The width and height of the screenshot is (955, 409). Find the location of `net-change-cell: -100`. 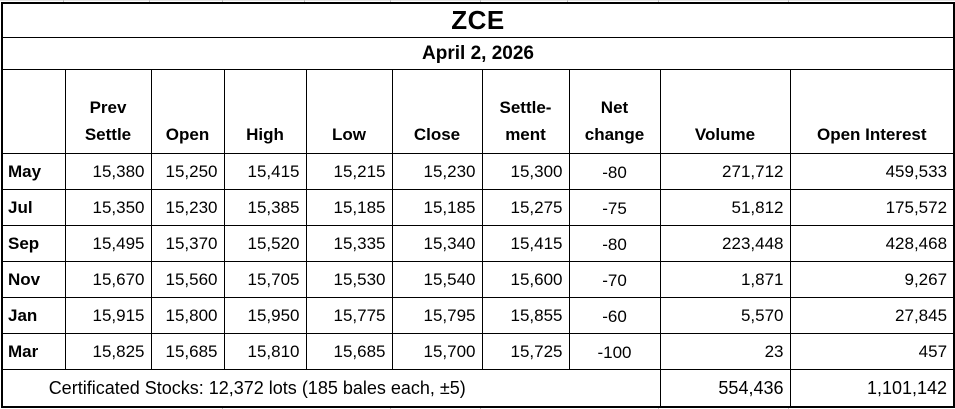

net-change-cell: -100 is located at coordinates (614, 351).